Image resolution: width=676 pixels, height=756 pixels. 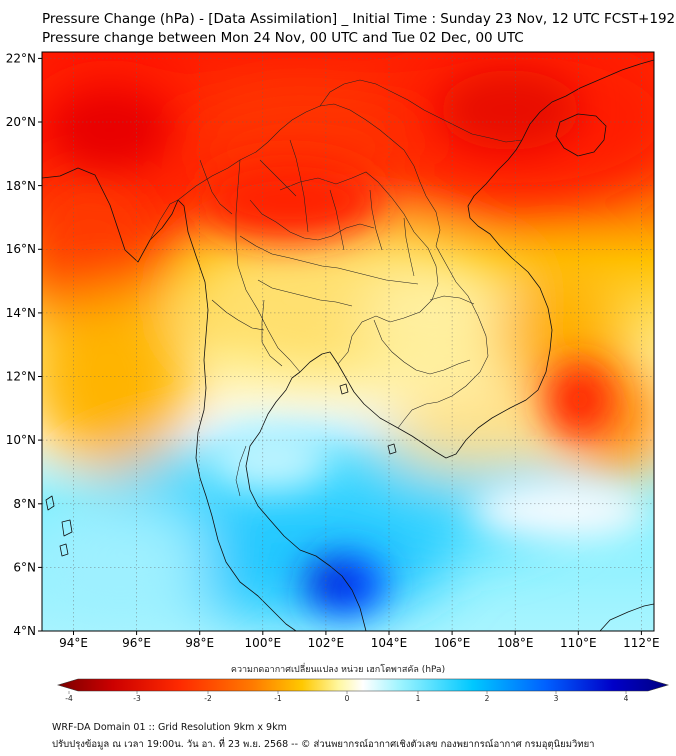 I want to click on colorbar-tick: 2, so click(x=487, y=698).